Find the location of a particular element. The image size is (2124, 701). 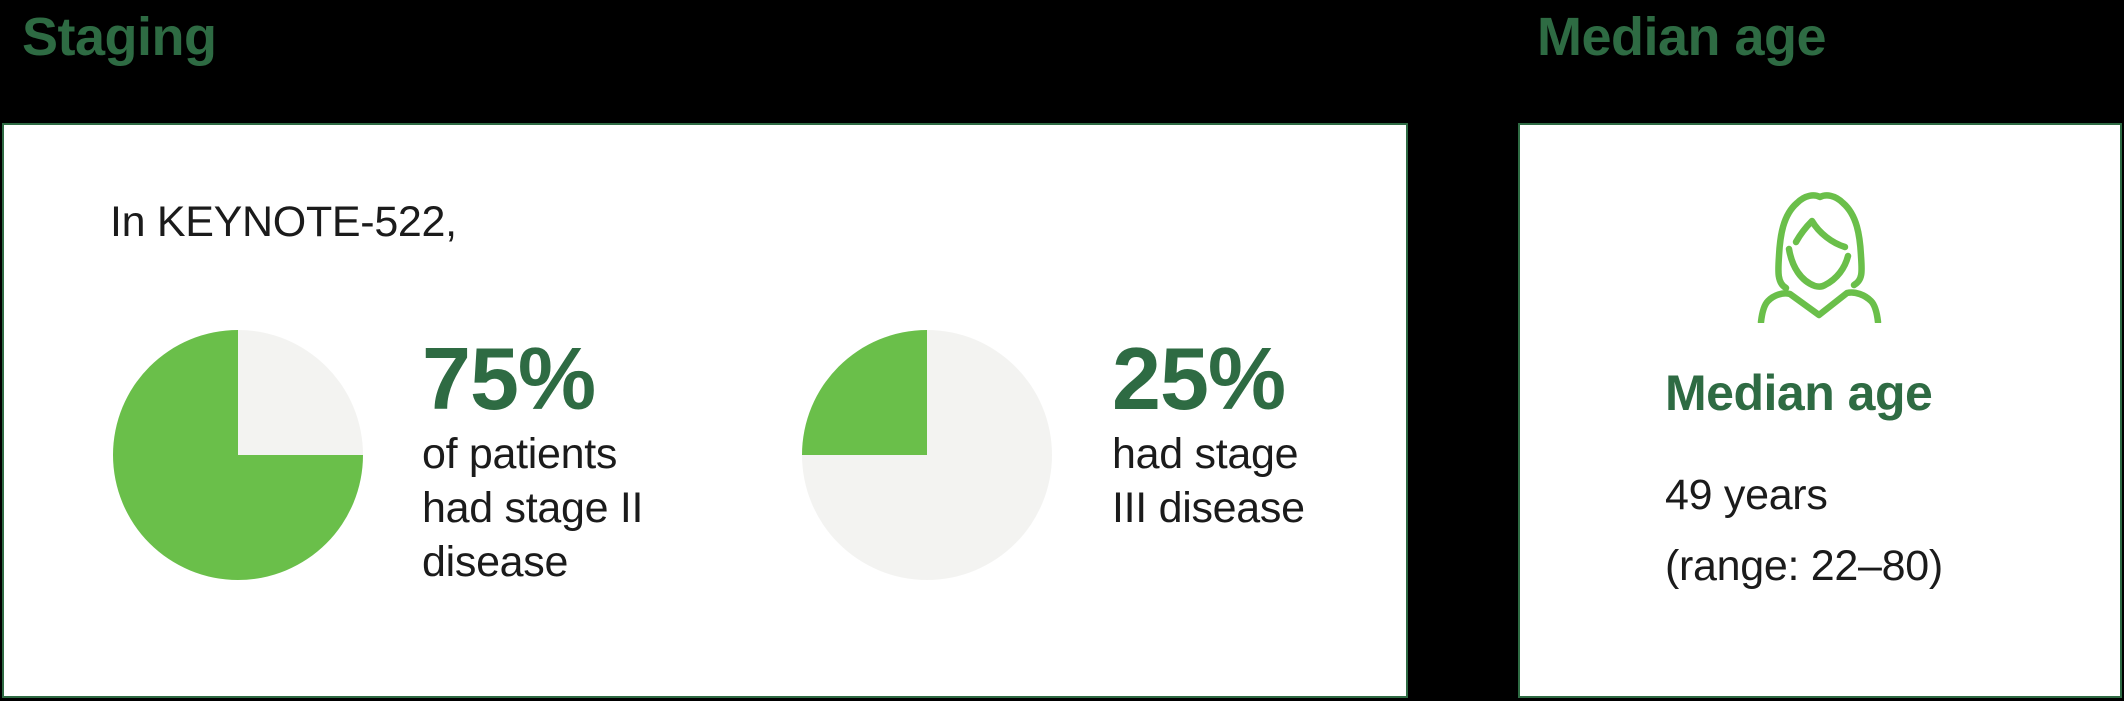

stat-description-line: had stage is located at coordinates (1205, 454).